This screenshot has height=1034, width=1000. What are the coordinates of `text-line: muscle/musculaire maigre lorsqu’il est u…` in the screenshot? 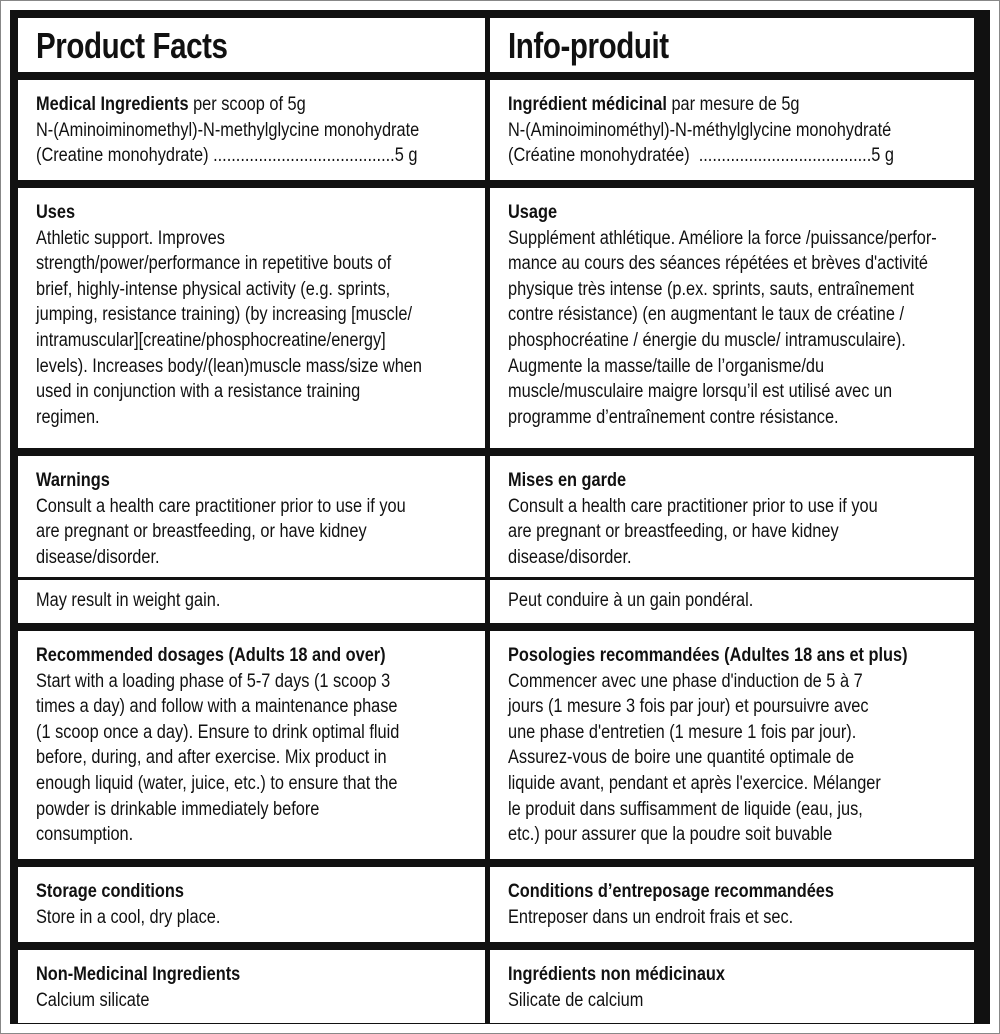 It's located at (700, 392).